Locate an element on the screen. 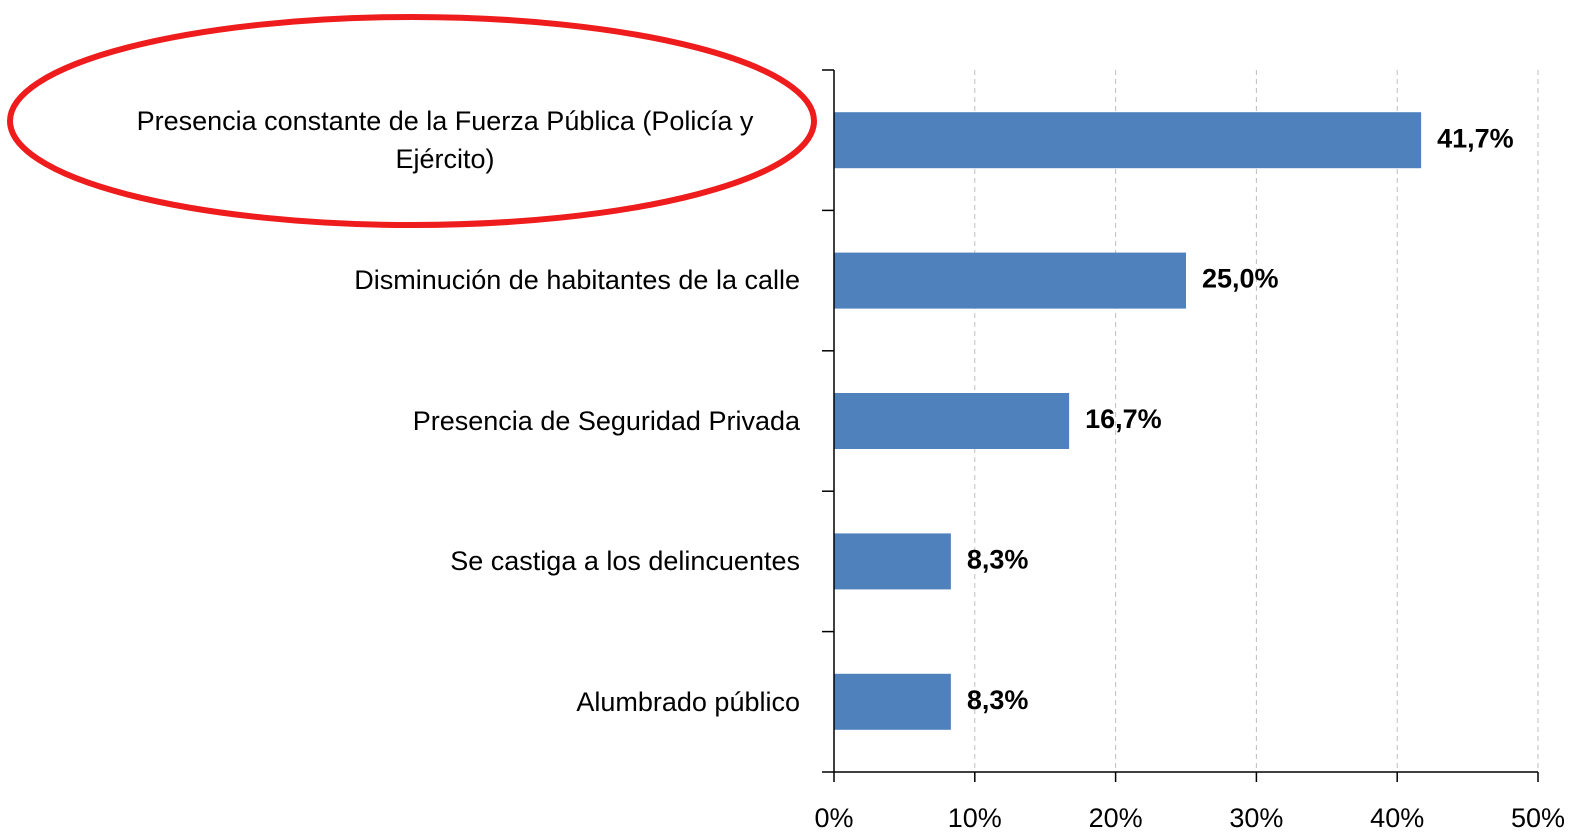  x-tick-label: 30% is located at coordinates (1256, 818).